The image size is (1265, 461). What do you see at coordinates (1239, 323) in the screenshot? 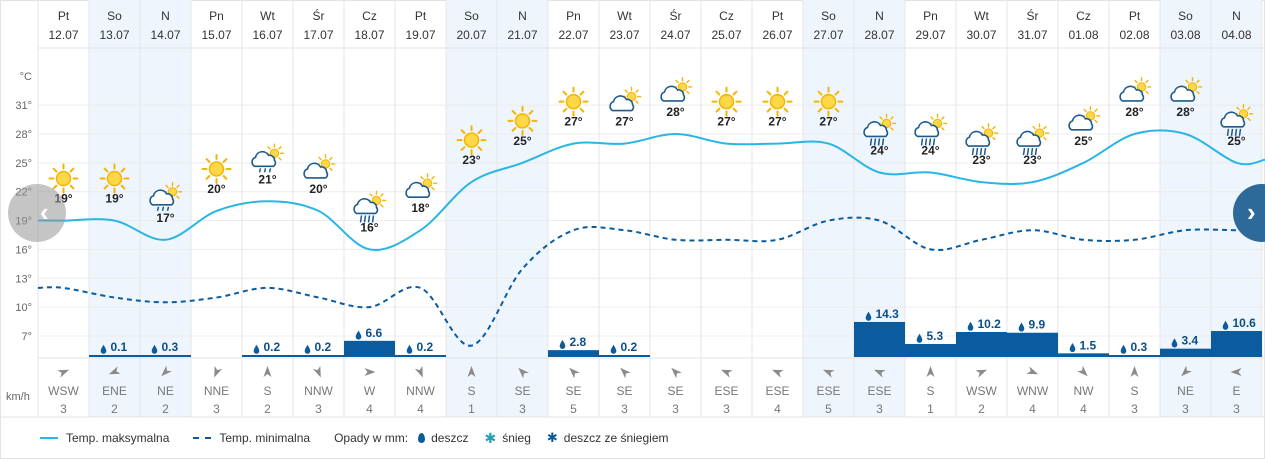
I see `precip-label: 10.6` at bounding box center [1239, 323].